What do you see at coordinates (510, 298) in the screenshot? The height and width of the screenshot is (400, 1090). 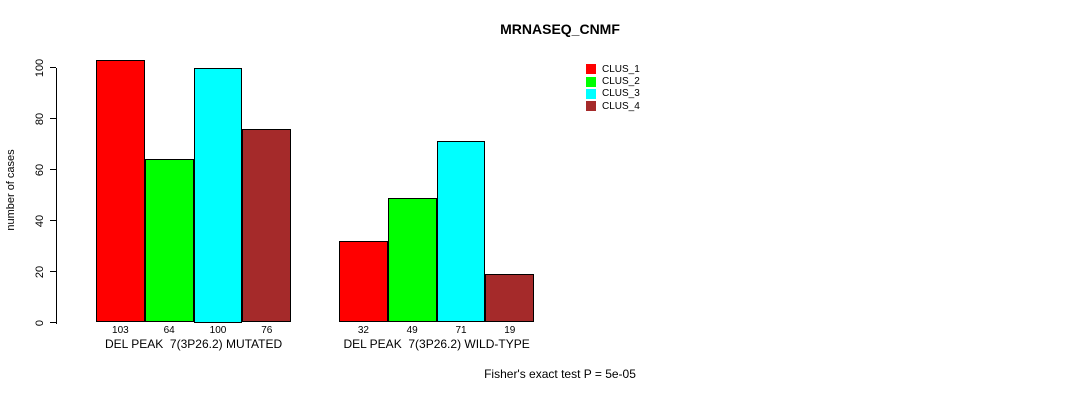 I see `bar-clus_4-group2` at bounding box center [510, 298].